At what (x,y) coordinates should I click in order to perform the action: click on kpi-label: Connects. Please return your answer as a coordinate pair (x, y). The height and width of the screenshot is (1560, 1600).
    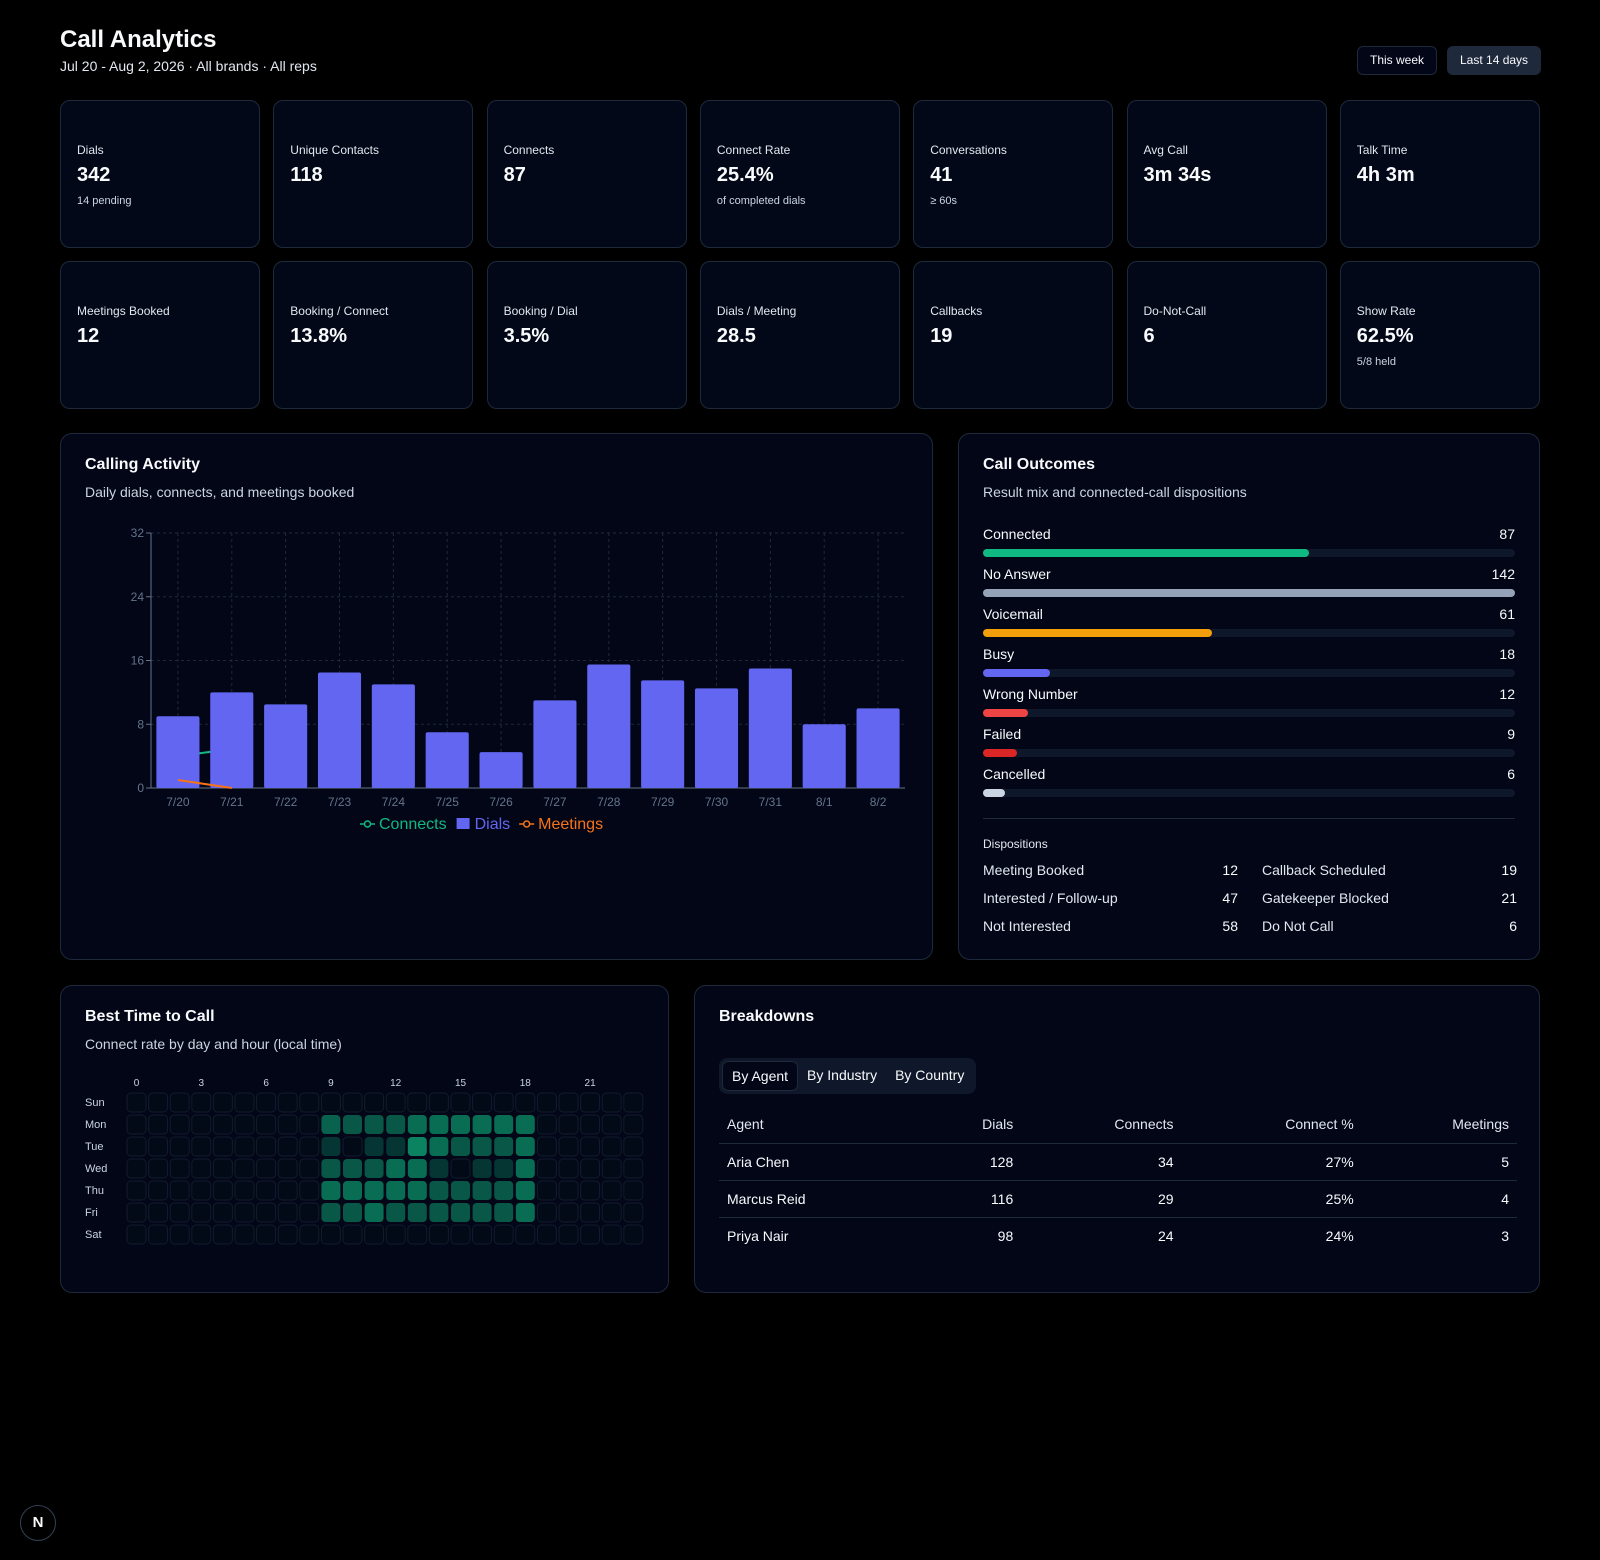
    Looking at the image, I should click on (529, 150).